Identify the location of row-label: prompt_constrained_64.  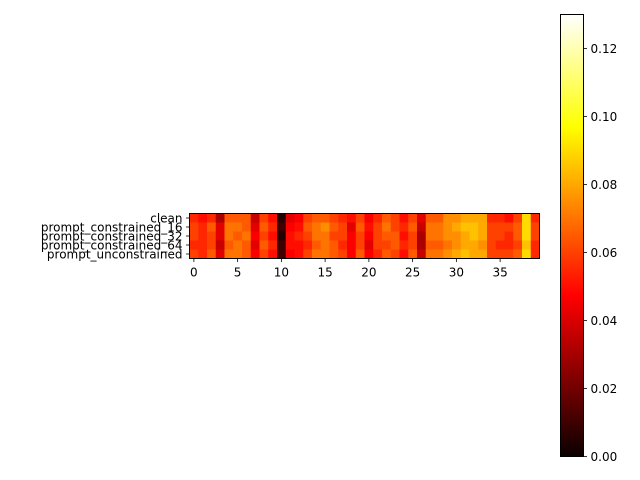
(112, 245).